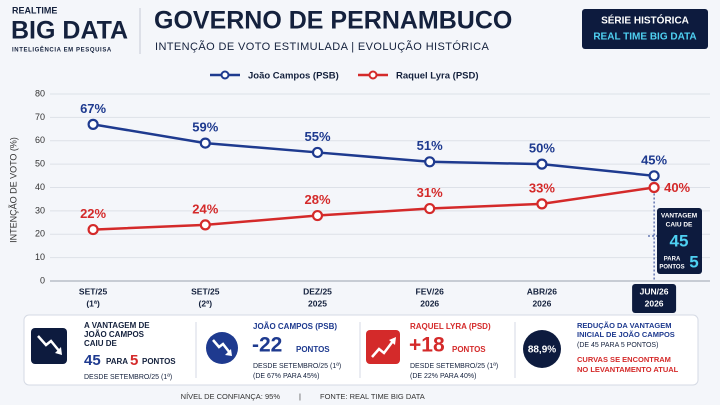 Image resolution: width=720 pixels, height=405 pixels. What do you see at coordinates (317, 291) in the screenshot?
I see `x-tick-label: DEZ/25` at bounding box center [317, 291].